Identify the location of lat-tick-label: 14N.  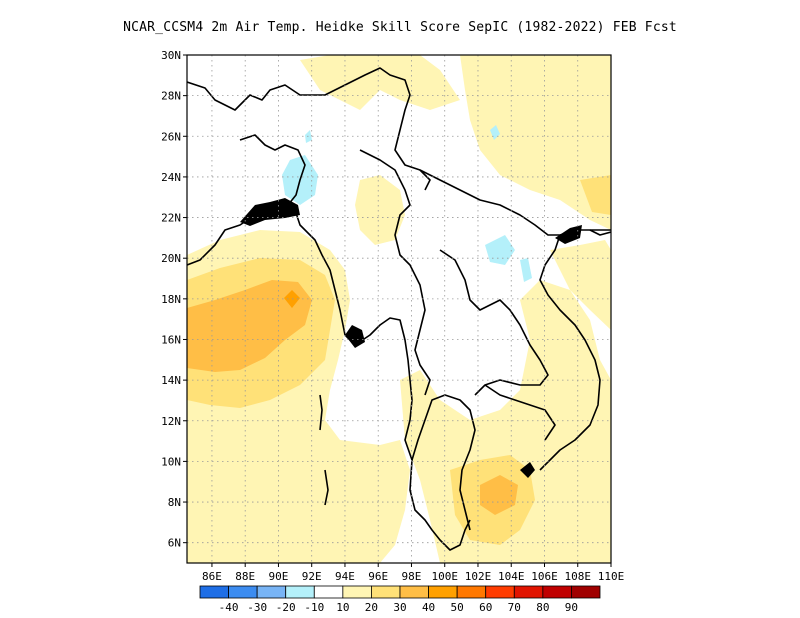
(171, 380).